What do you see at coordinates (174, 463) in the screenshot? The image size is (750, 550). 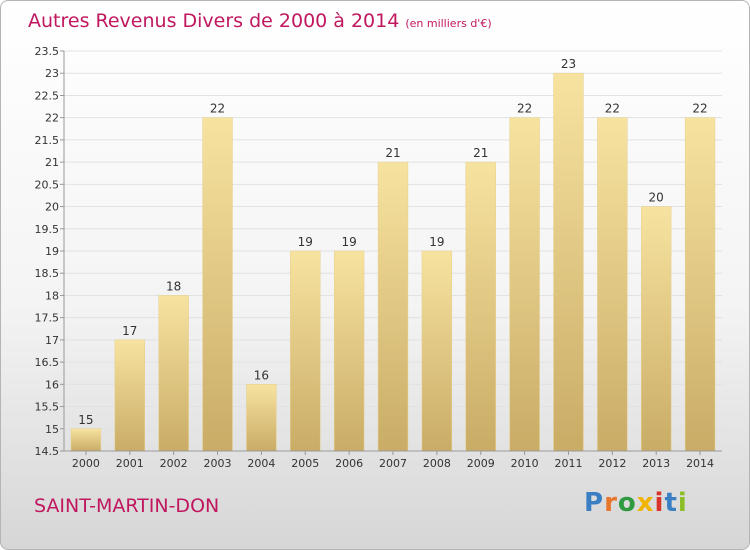 I see `x-tick-label: 2002` at bounding box center [174, 463].